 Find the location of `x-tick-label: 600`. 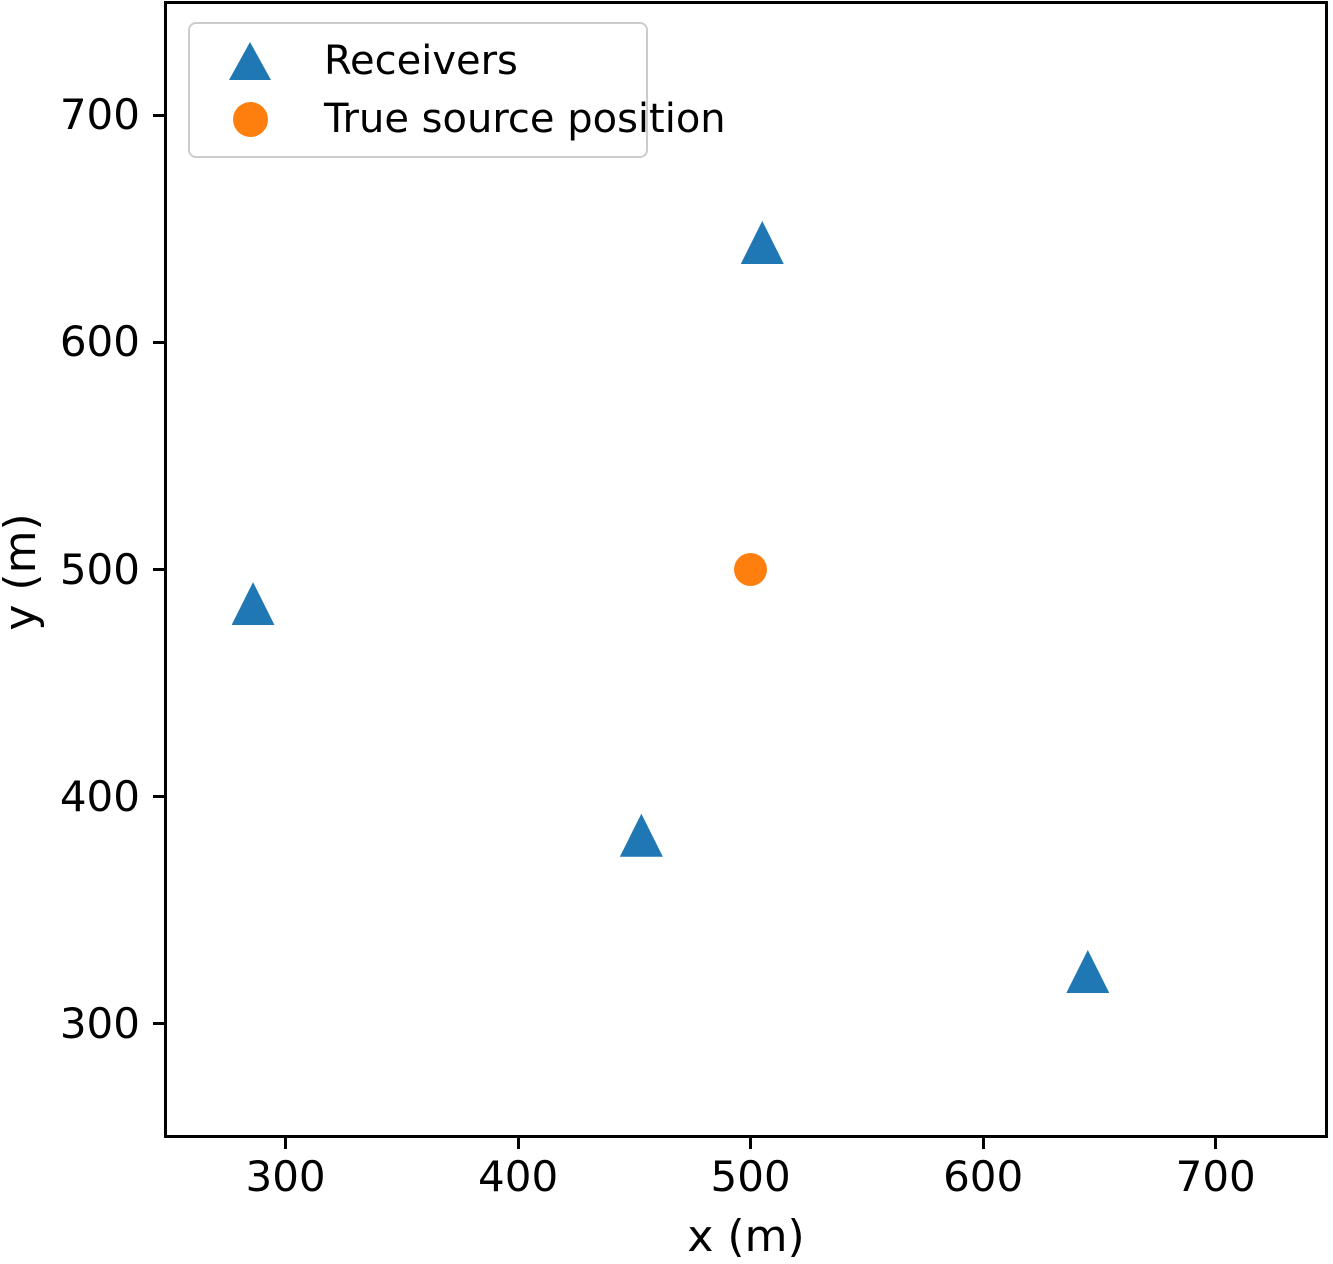

x-tick-label: 600 is located at coordinates (983, 1176).